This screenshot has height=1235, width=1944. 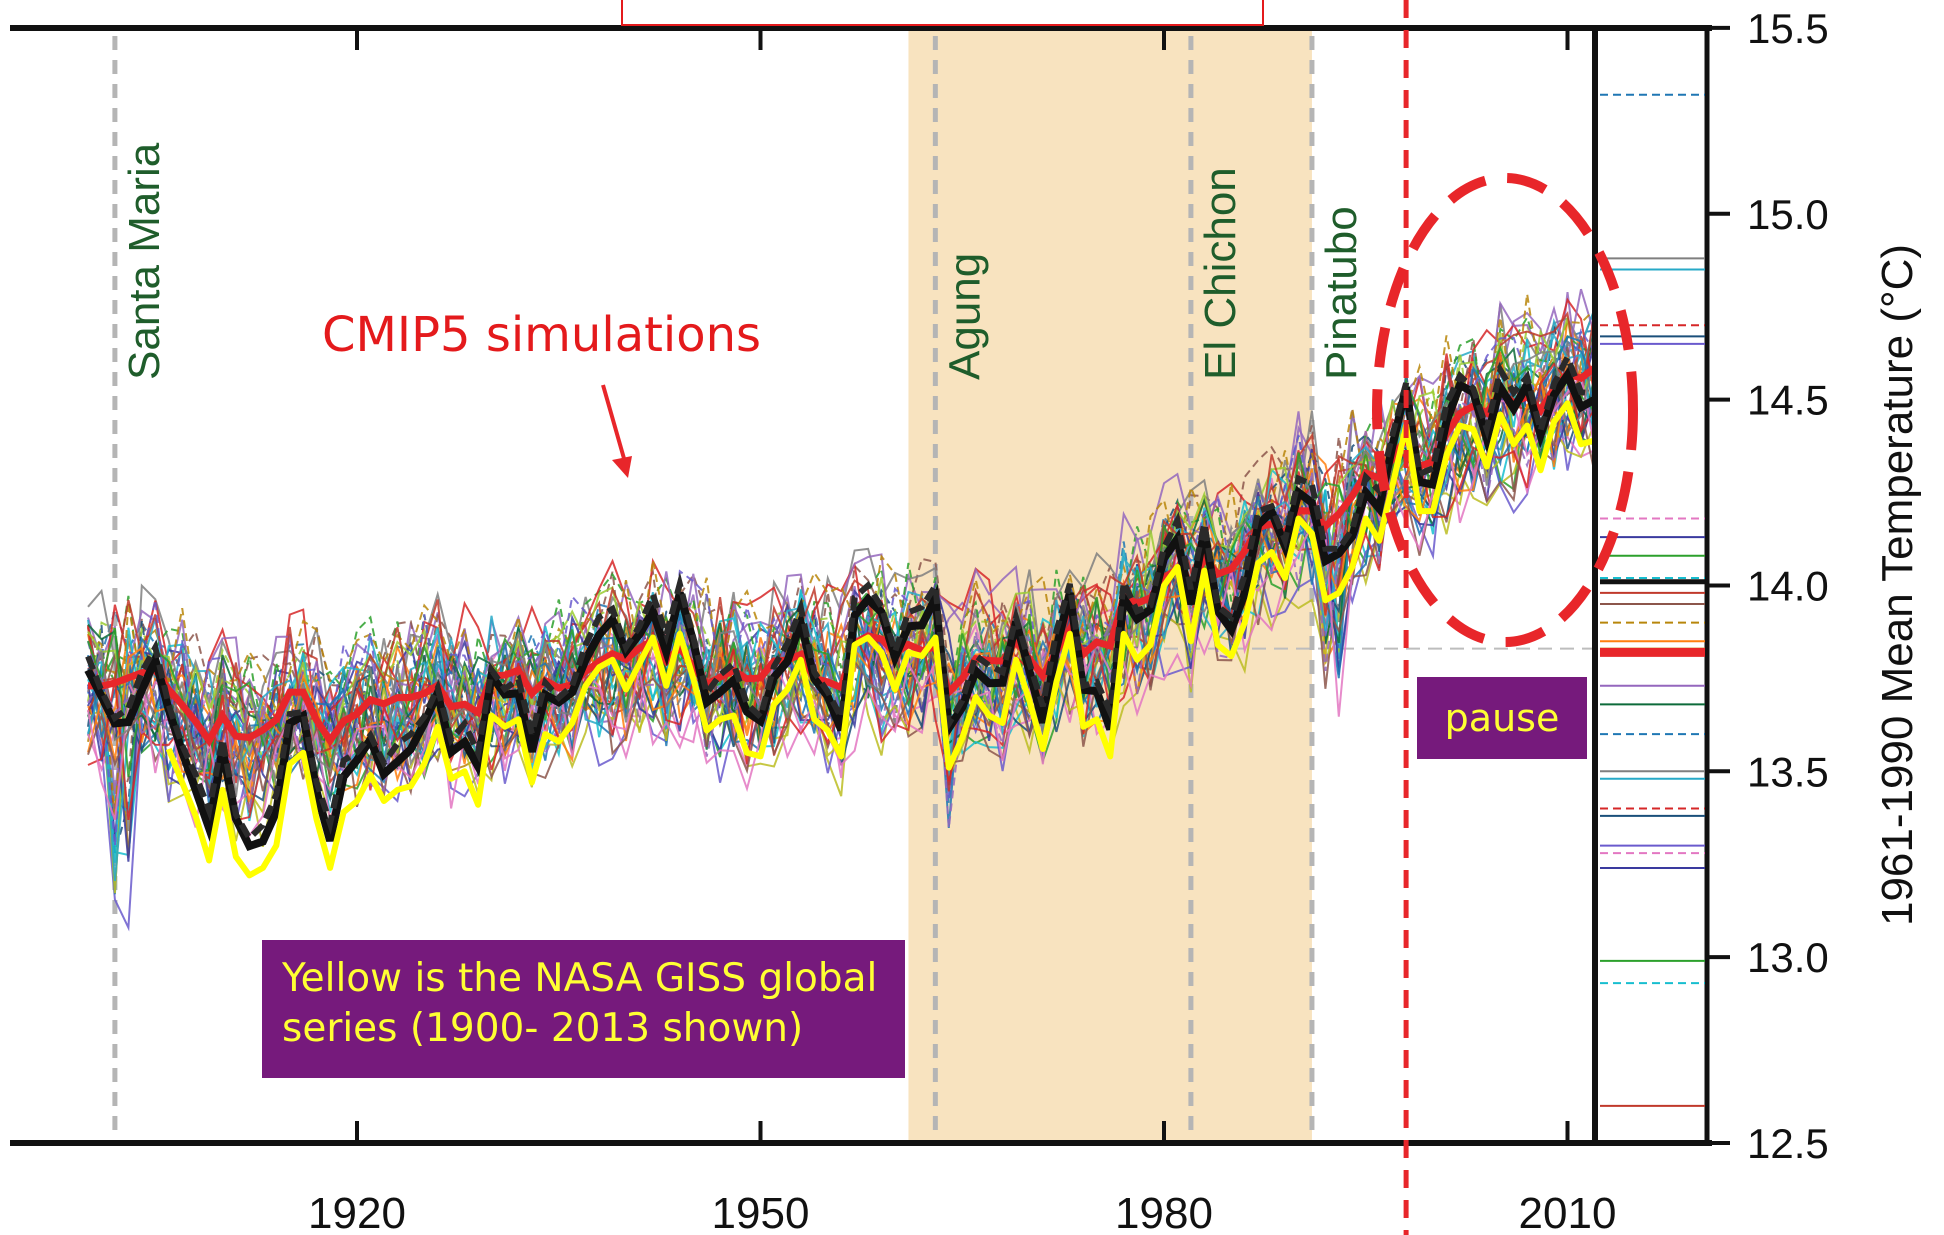 I want to click on pause-annotation-box: pause, so click(x=1502, y=718).